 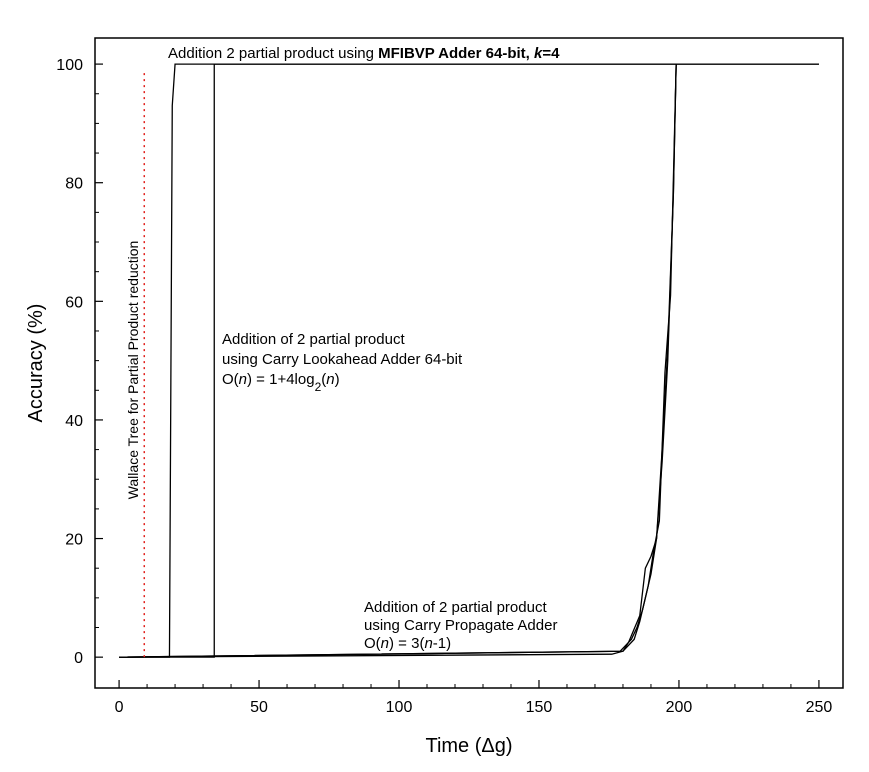 What do you see at coordinates (456, 53) in the screenshot?
I see `annotation-part: MFIBVP Adder 64-bit,` at bounding box center [456, 53].